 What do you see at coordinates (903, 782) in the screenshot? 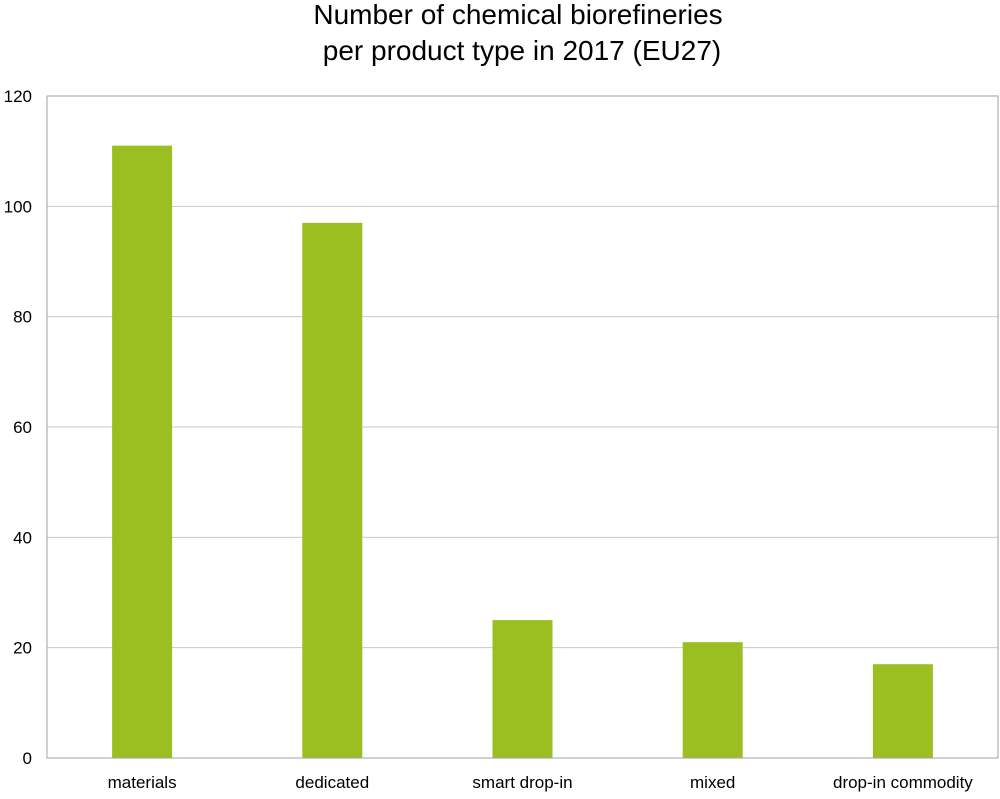
I see `x-category-label: drop-in commodity` at bounding box center [903, 782].